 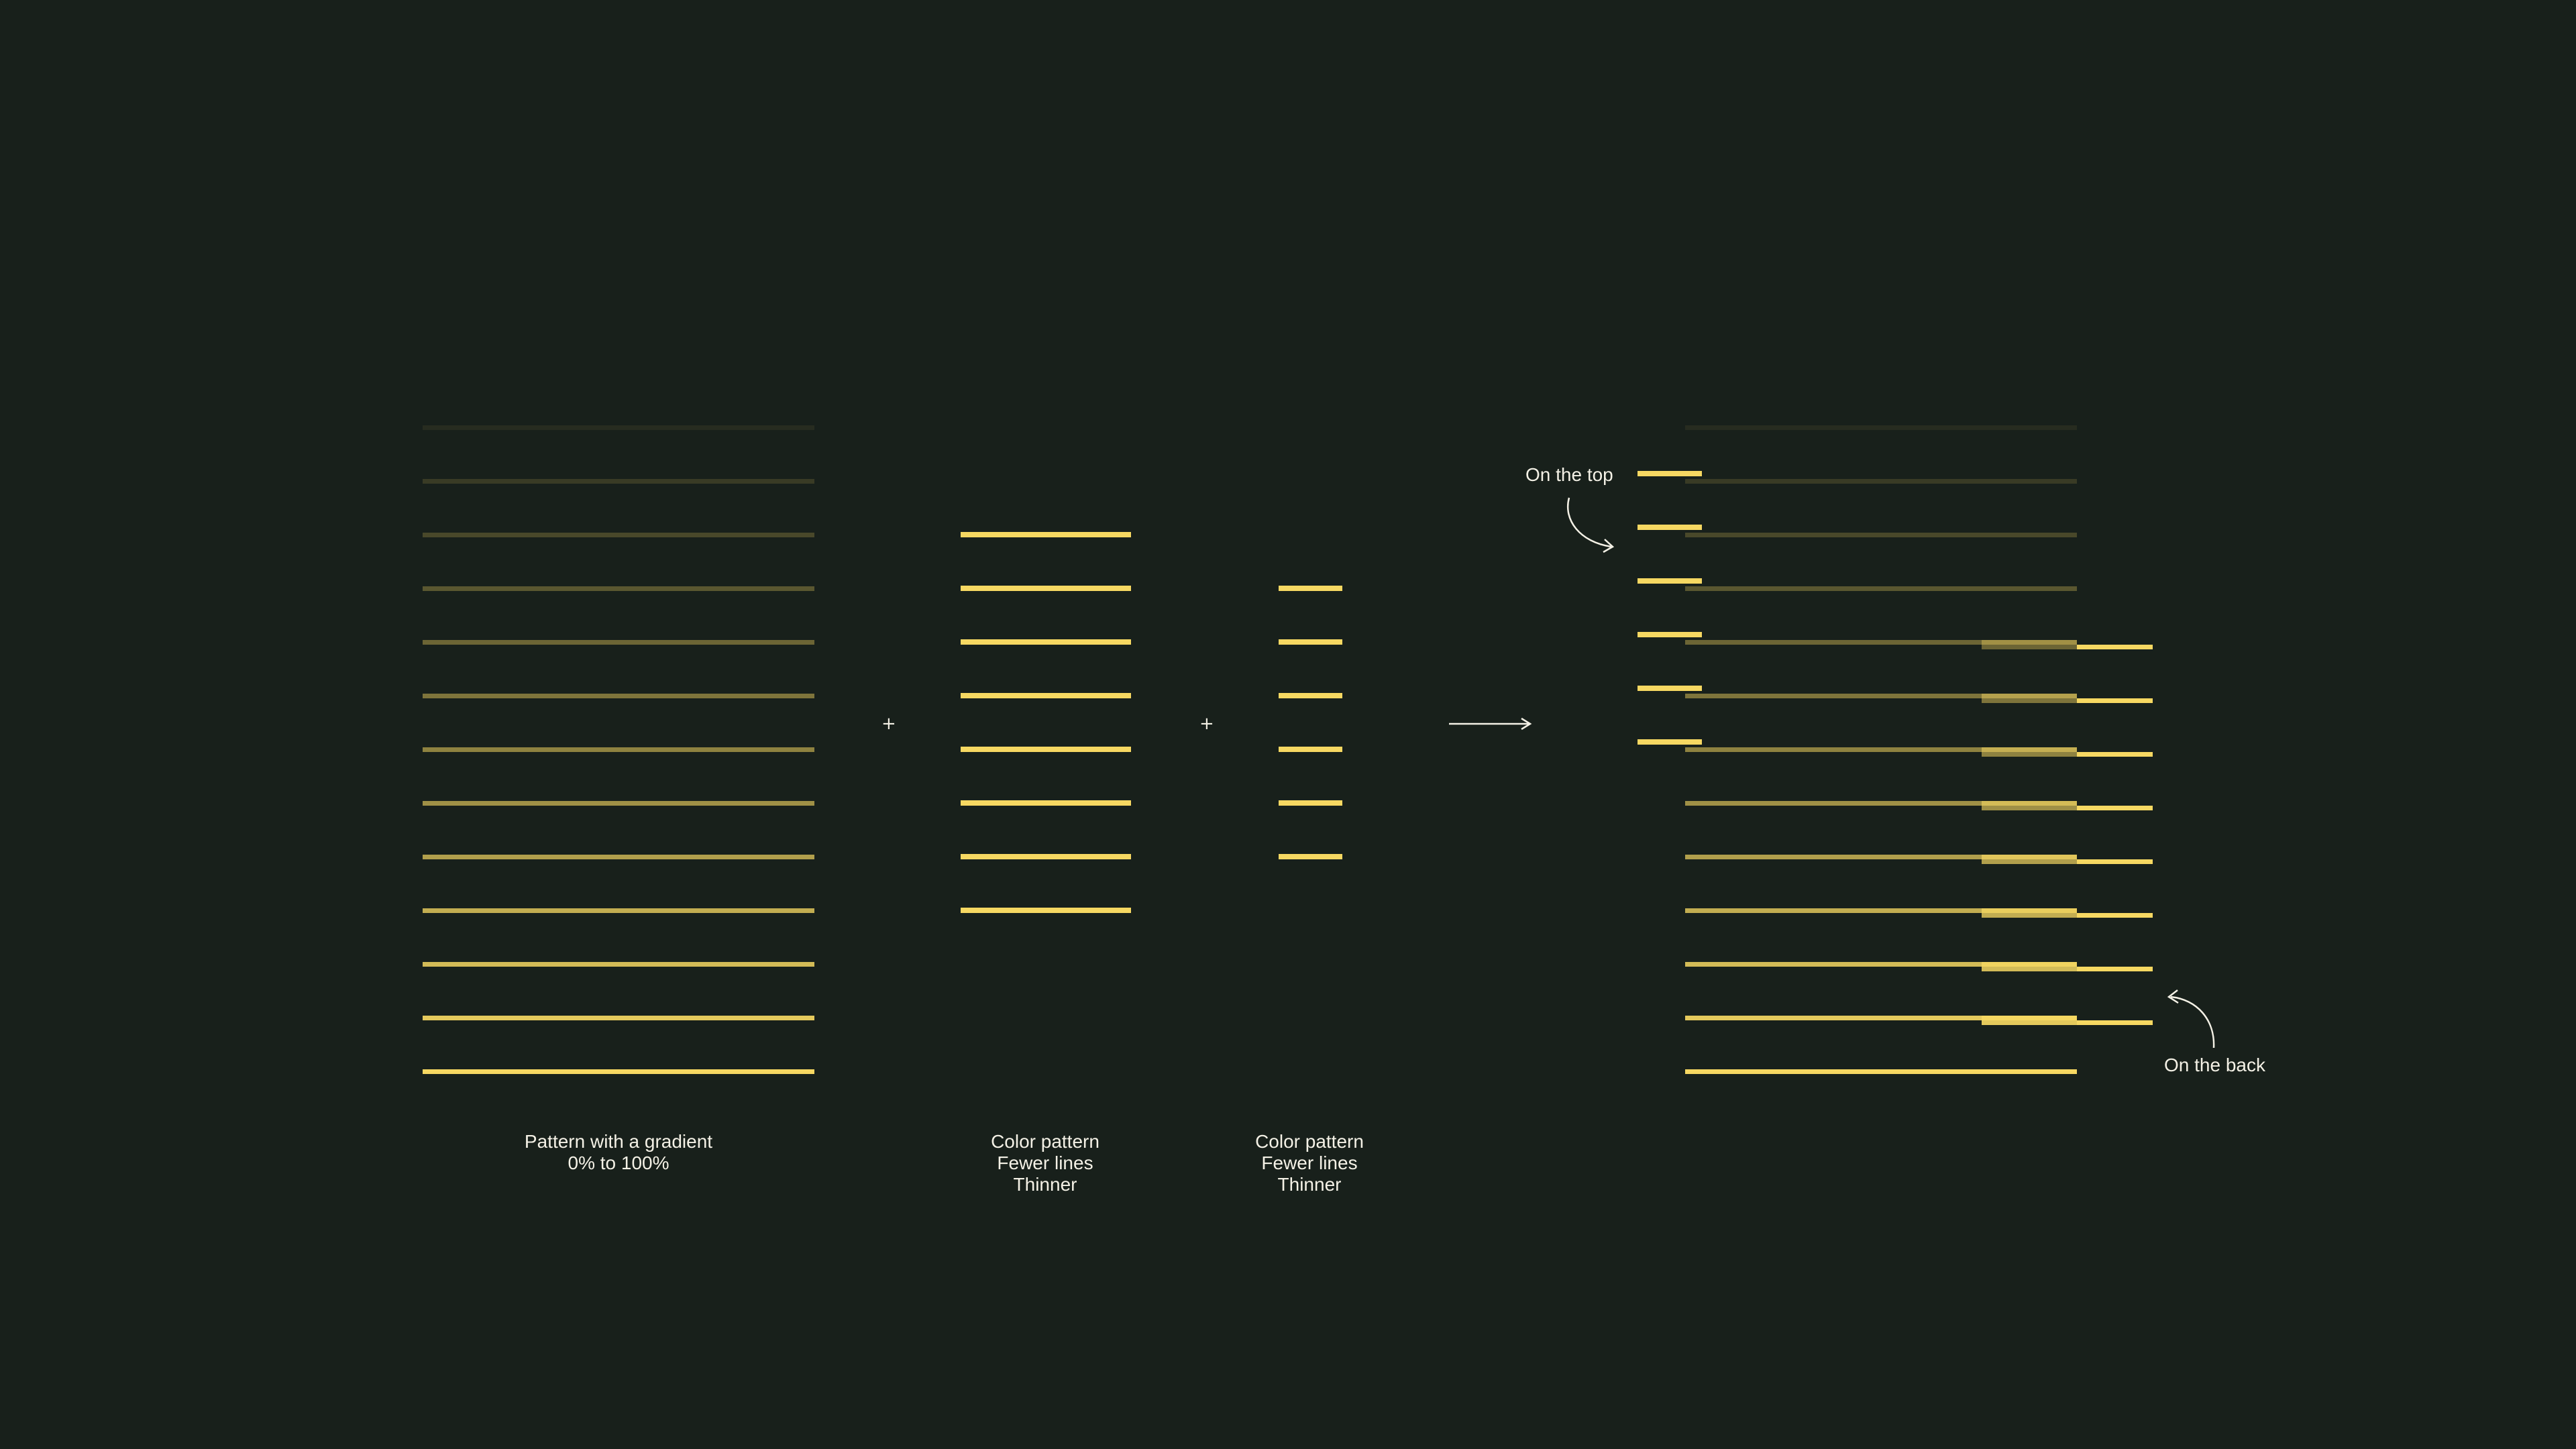 I want to click on plus-operator-2: +, so click(x=1206, y=724).